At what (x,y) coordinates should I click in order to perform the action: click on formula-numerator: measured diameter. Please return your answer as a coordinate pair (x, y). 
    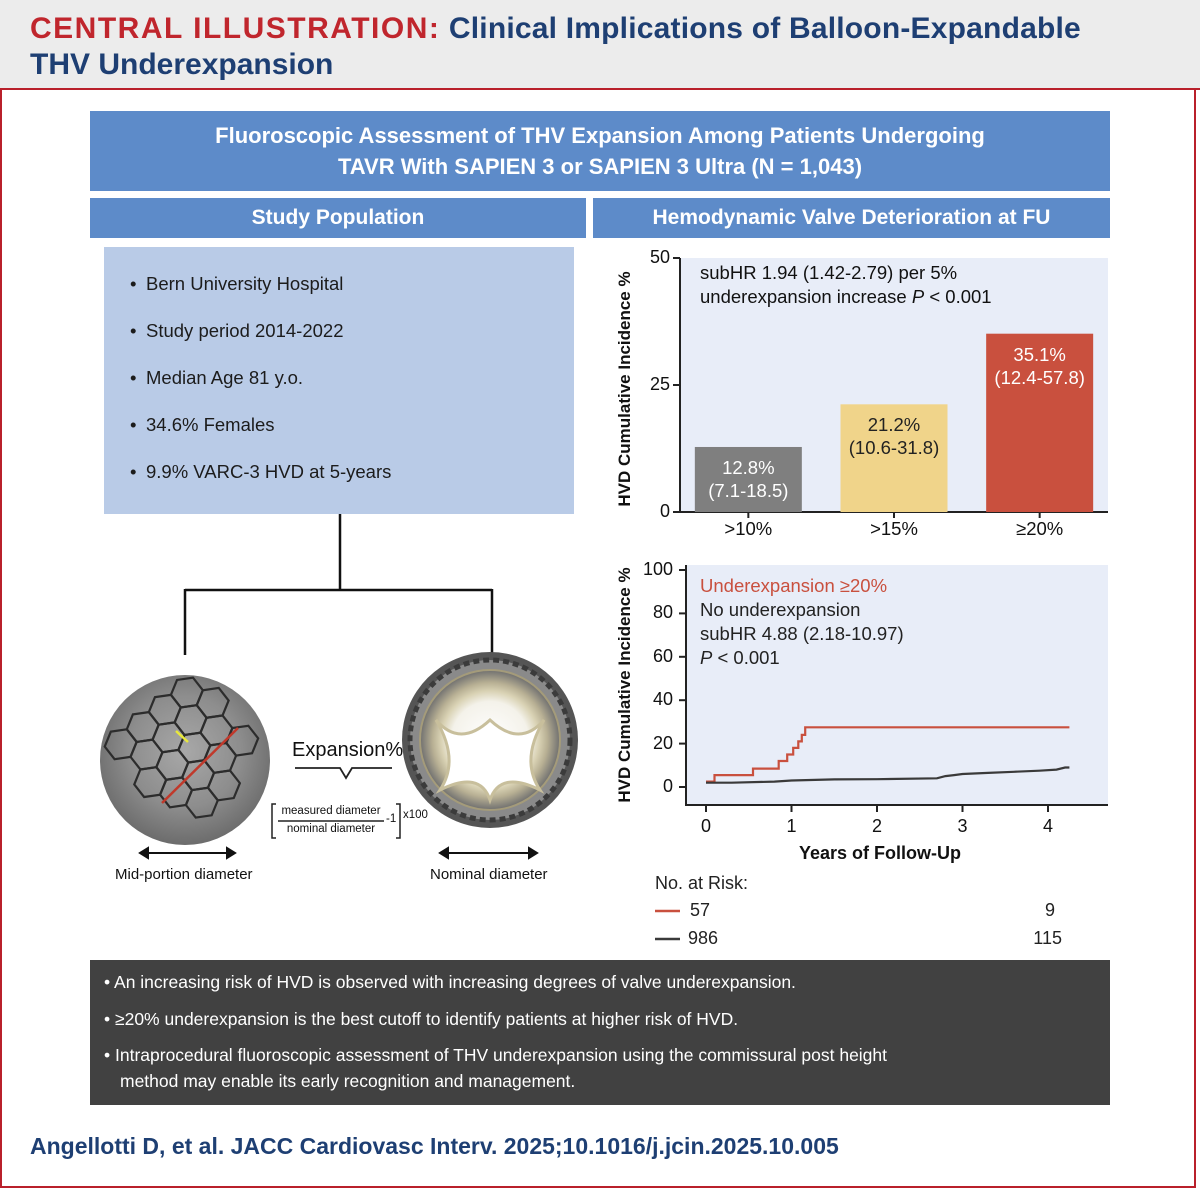
    Looking at the image, I should click on (331, 811).